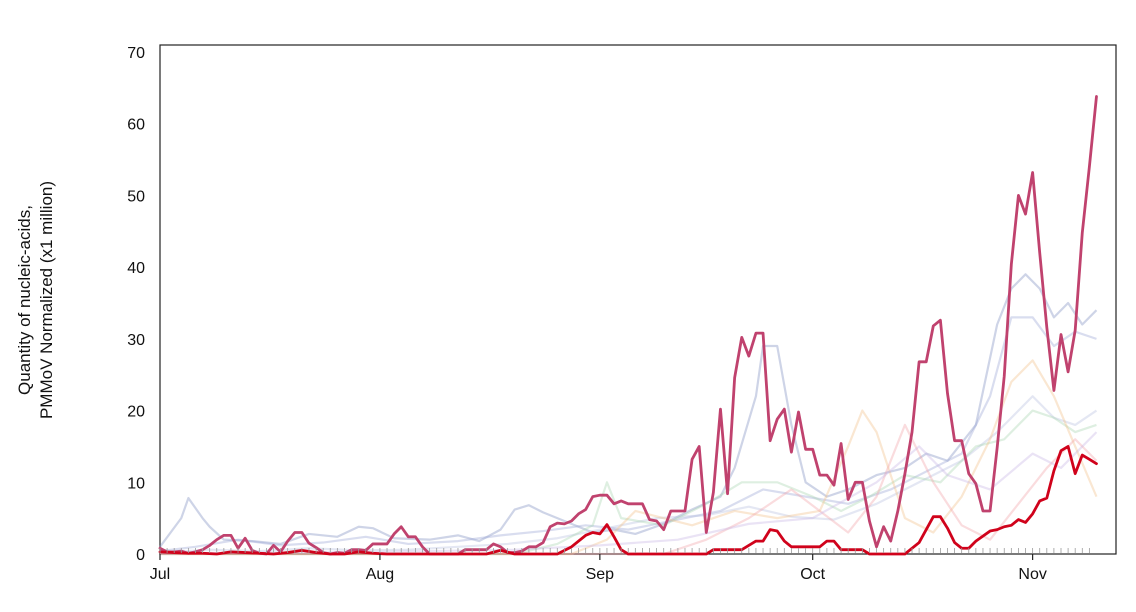 Image resolution: width=1136 pixels, height=612 pixels. I want to click on y-tick-label: 70, so click(136, 53).